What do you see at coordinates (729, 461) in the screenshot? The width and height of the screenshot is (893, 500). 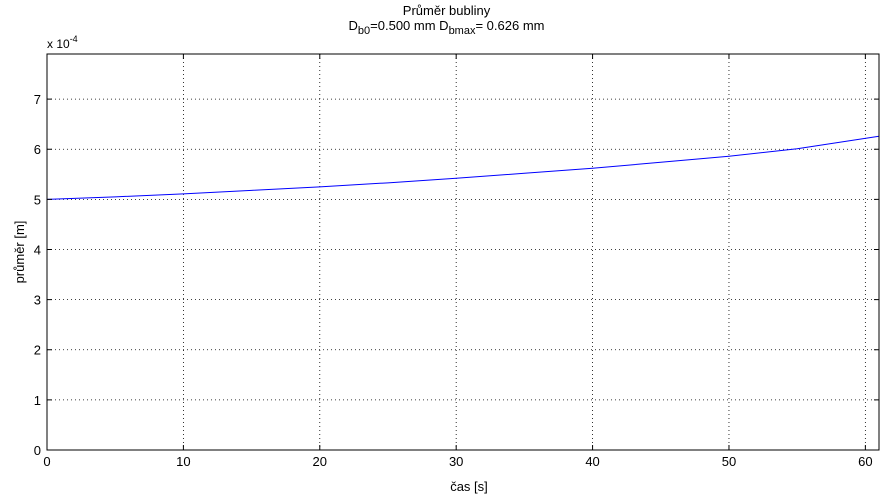 I see `x-tick-label: 50` at bounding box center [729, 461].